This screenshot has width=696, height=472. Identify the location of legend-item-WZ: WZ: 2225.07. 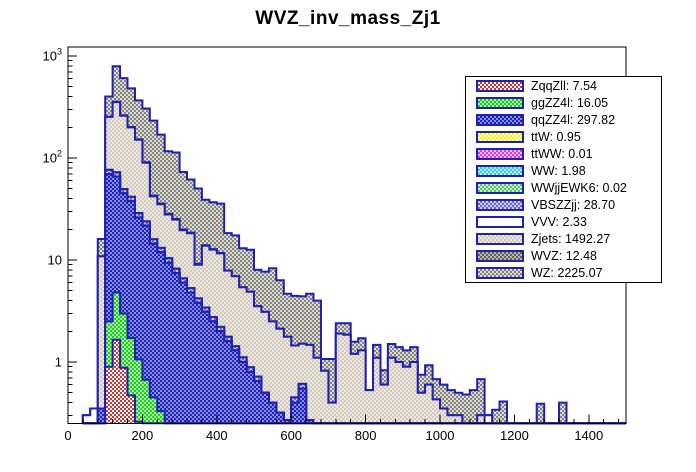
(563, 273).